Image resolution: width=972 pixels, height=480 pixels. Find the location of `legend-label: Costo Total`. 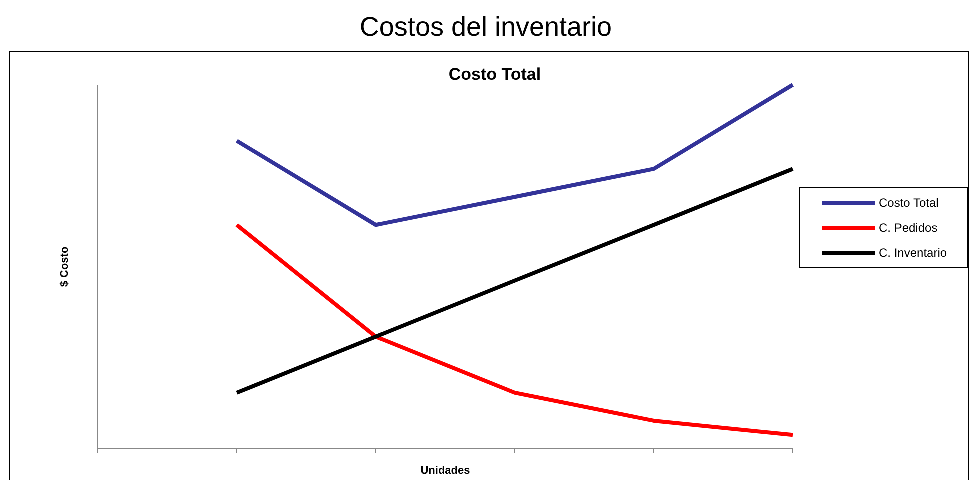

legend-label: Costo Total is located at coordinates (909, 203).